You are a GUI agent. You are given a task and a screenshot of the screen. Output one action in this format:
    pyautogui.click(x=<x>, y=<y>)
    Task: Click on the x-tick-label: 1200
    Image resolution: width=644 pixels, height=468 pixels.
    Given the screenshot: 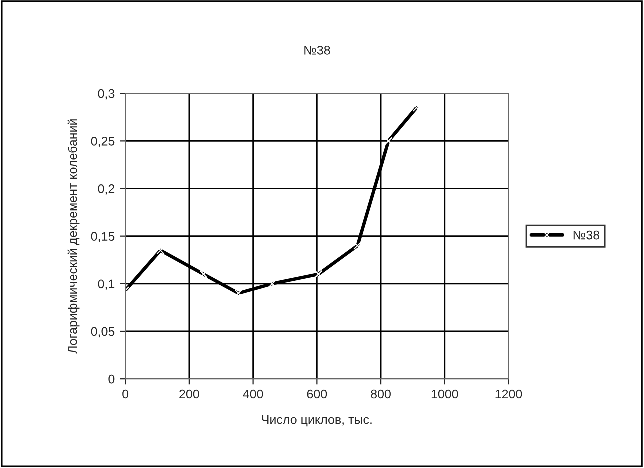 What is the action you would take?
    pyautogui.click(x=509, y=394)
    